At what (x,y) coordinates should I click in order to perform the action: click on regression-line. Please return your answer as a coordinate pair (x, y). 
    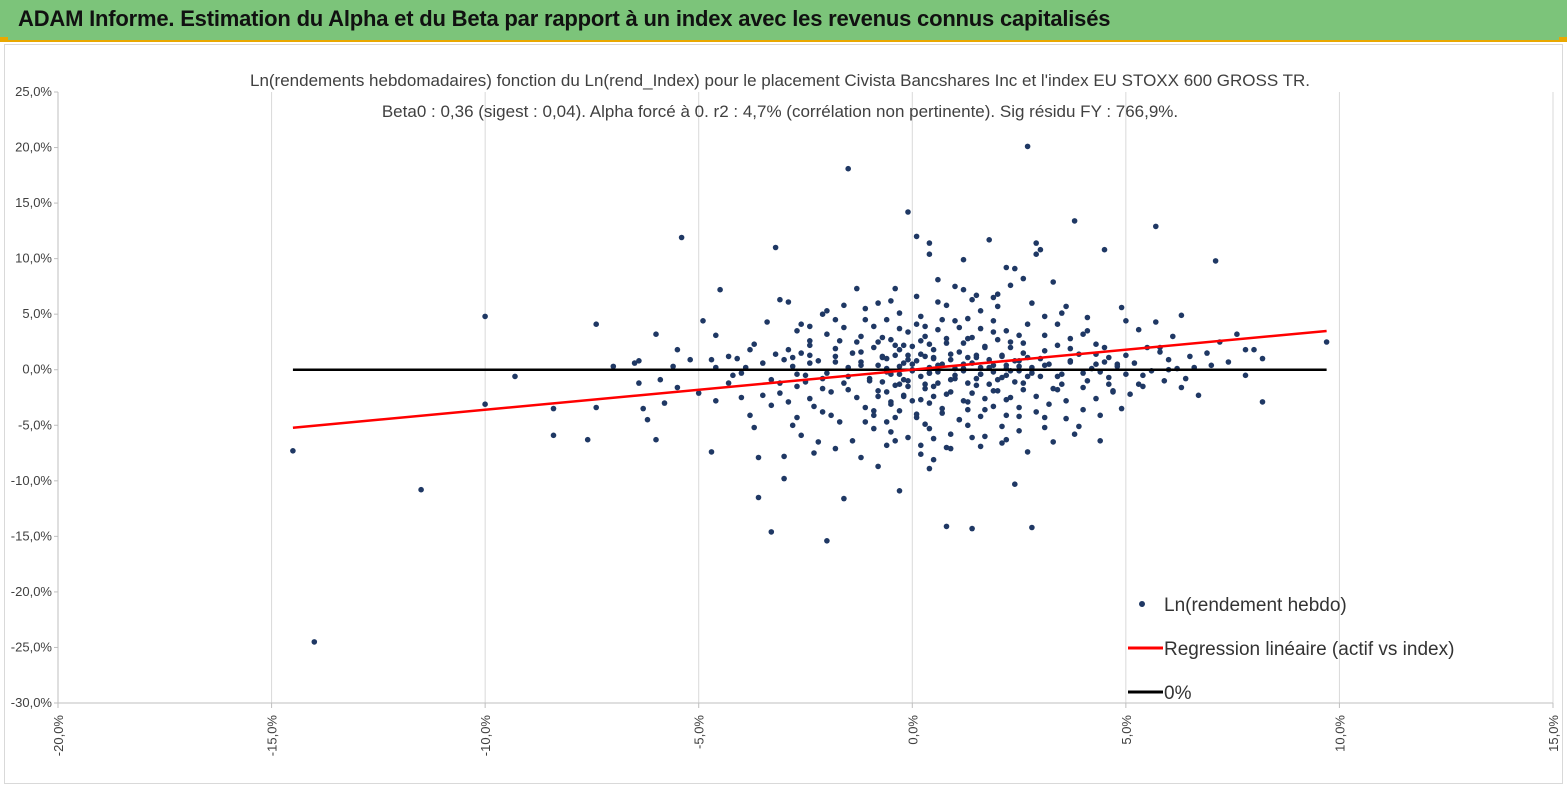
    Looking at the image, I should click on (809, 379).